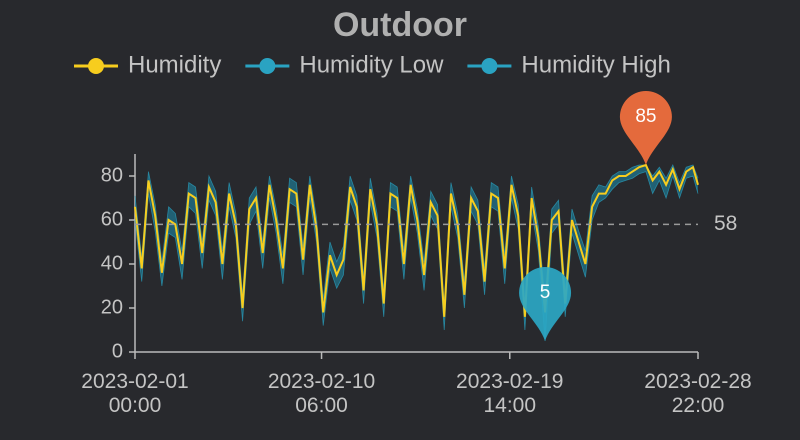 This screenshot has height=440, width=800. What do you see at coordinates (112, 175) in the screenshot?
I see `y-tick-label: 80` at bounding box center [112, 175].